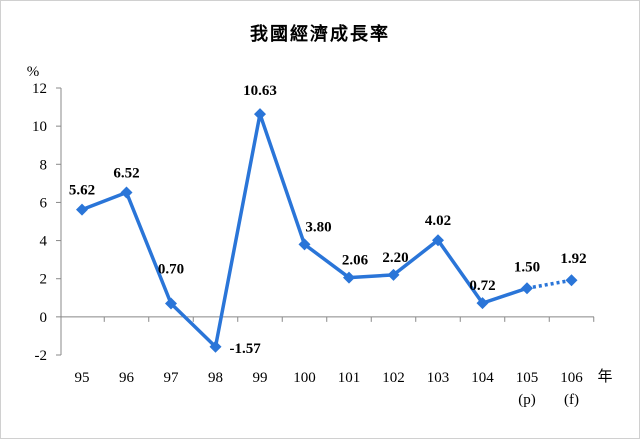 This screenshot has height=439, width=640. What do you see at coordinates (44, 165) in the screenshot?
I see `y-tick-label: 8` at bounding box center [44, 165].